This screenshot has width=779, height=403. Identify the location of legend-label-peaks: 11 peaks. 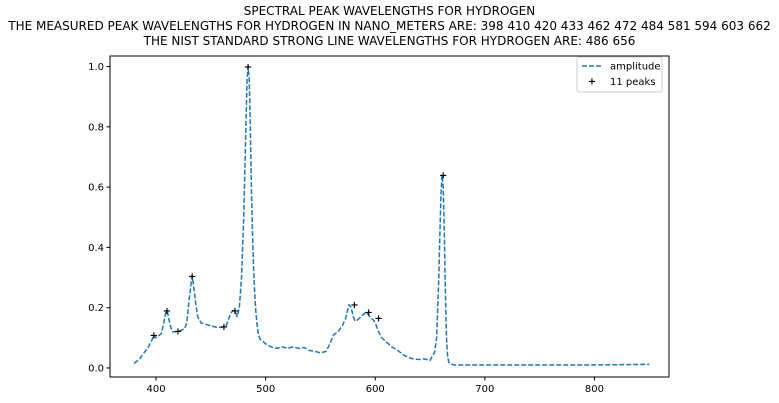
(633, 82).